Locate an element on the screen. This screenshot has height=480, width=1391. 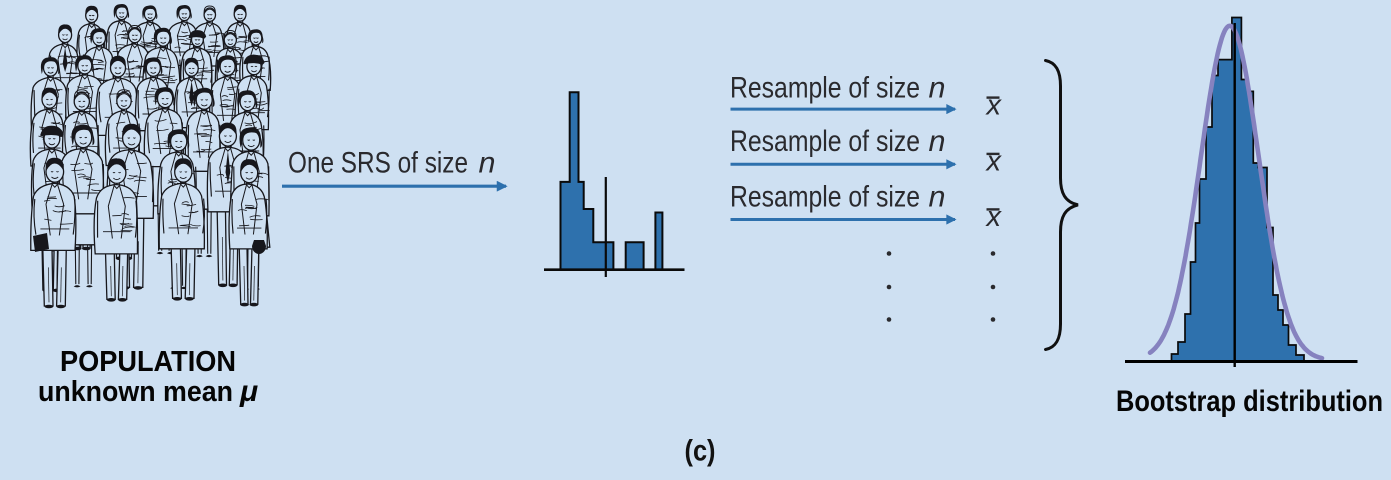
svg-text: unknown mean is located at coordinates (135, 392).